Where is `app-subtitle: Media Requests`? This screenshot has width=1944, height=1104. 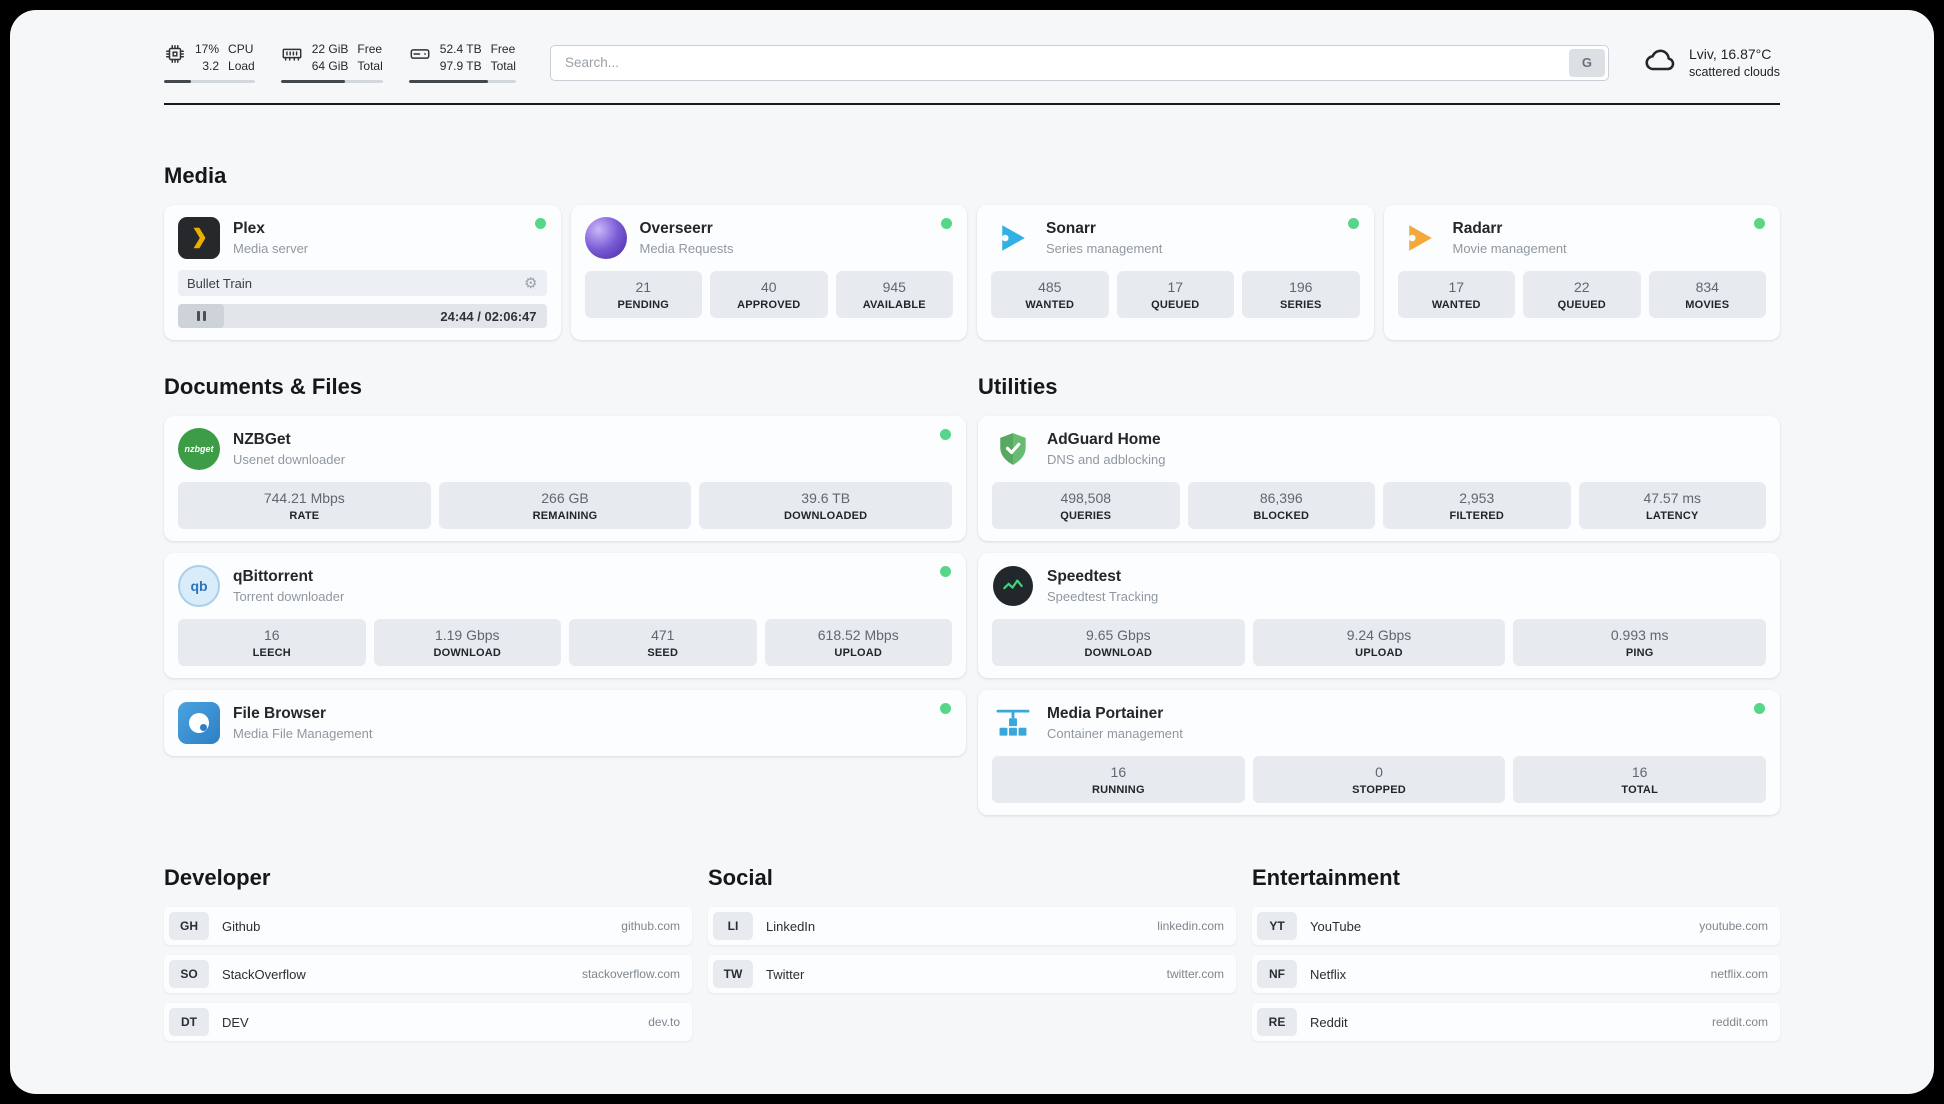 app-subtitle: Media Requests is located at coordinates (686, 248).